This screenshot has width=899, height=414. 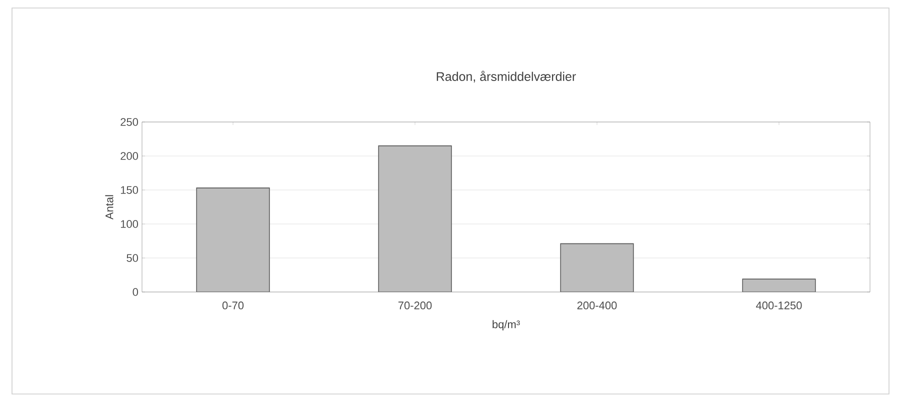 I want to click on y-tick-label: 150, so click(x=129, y=190).